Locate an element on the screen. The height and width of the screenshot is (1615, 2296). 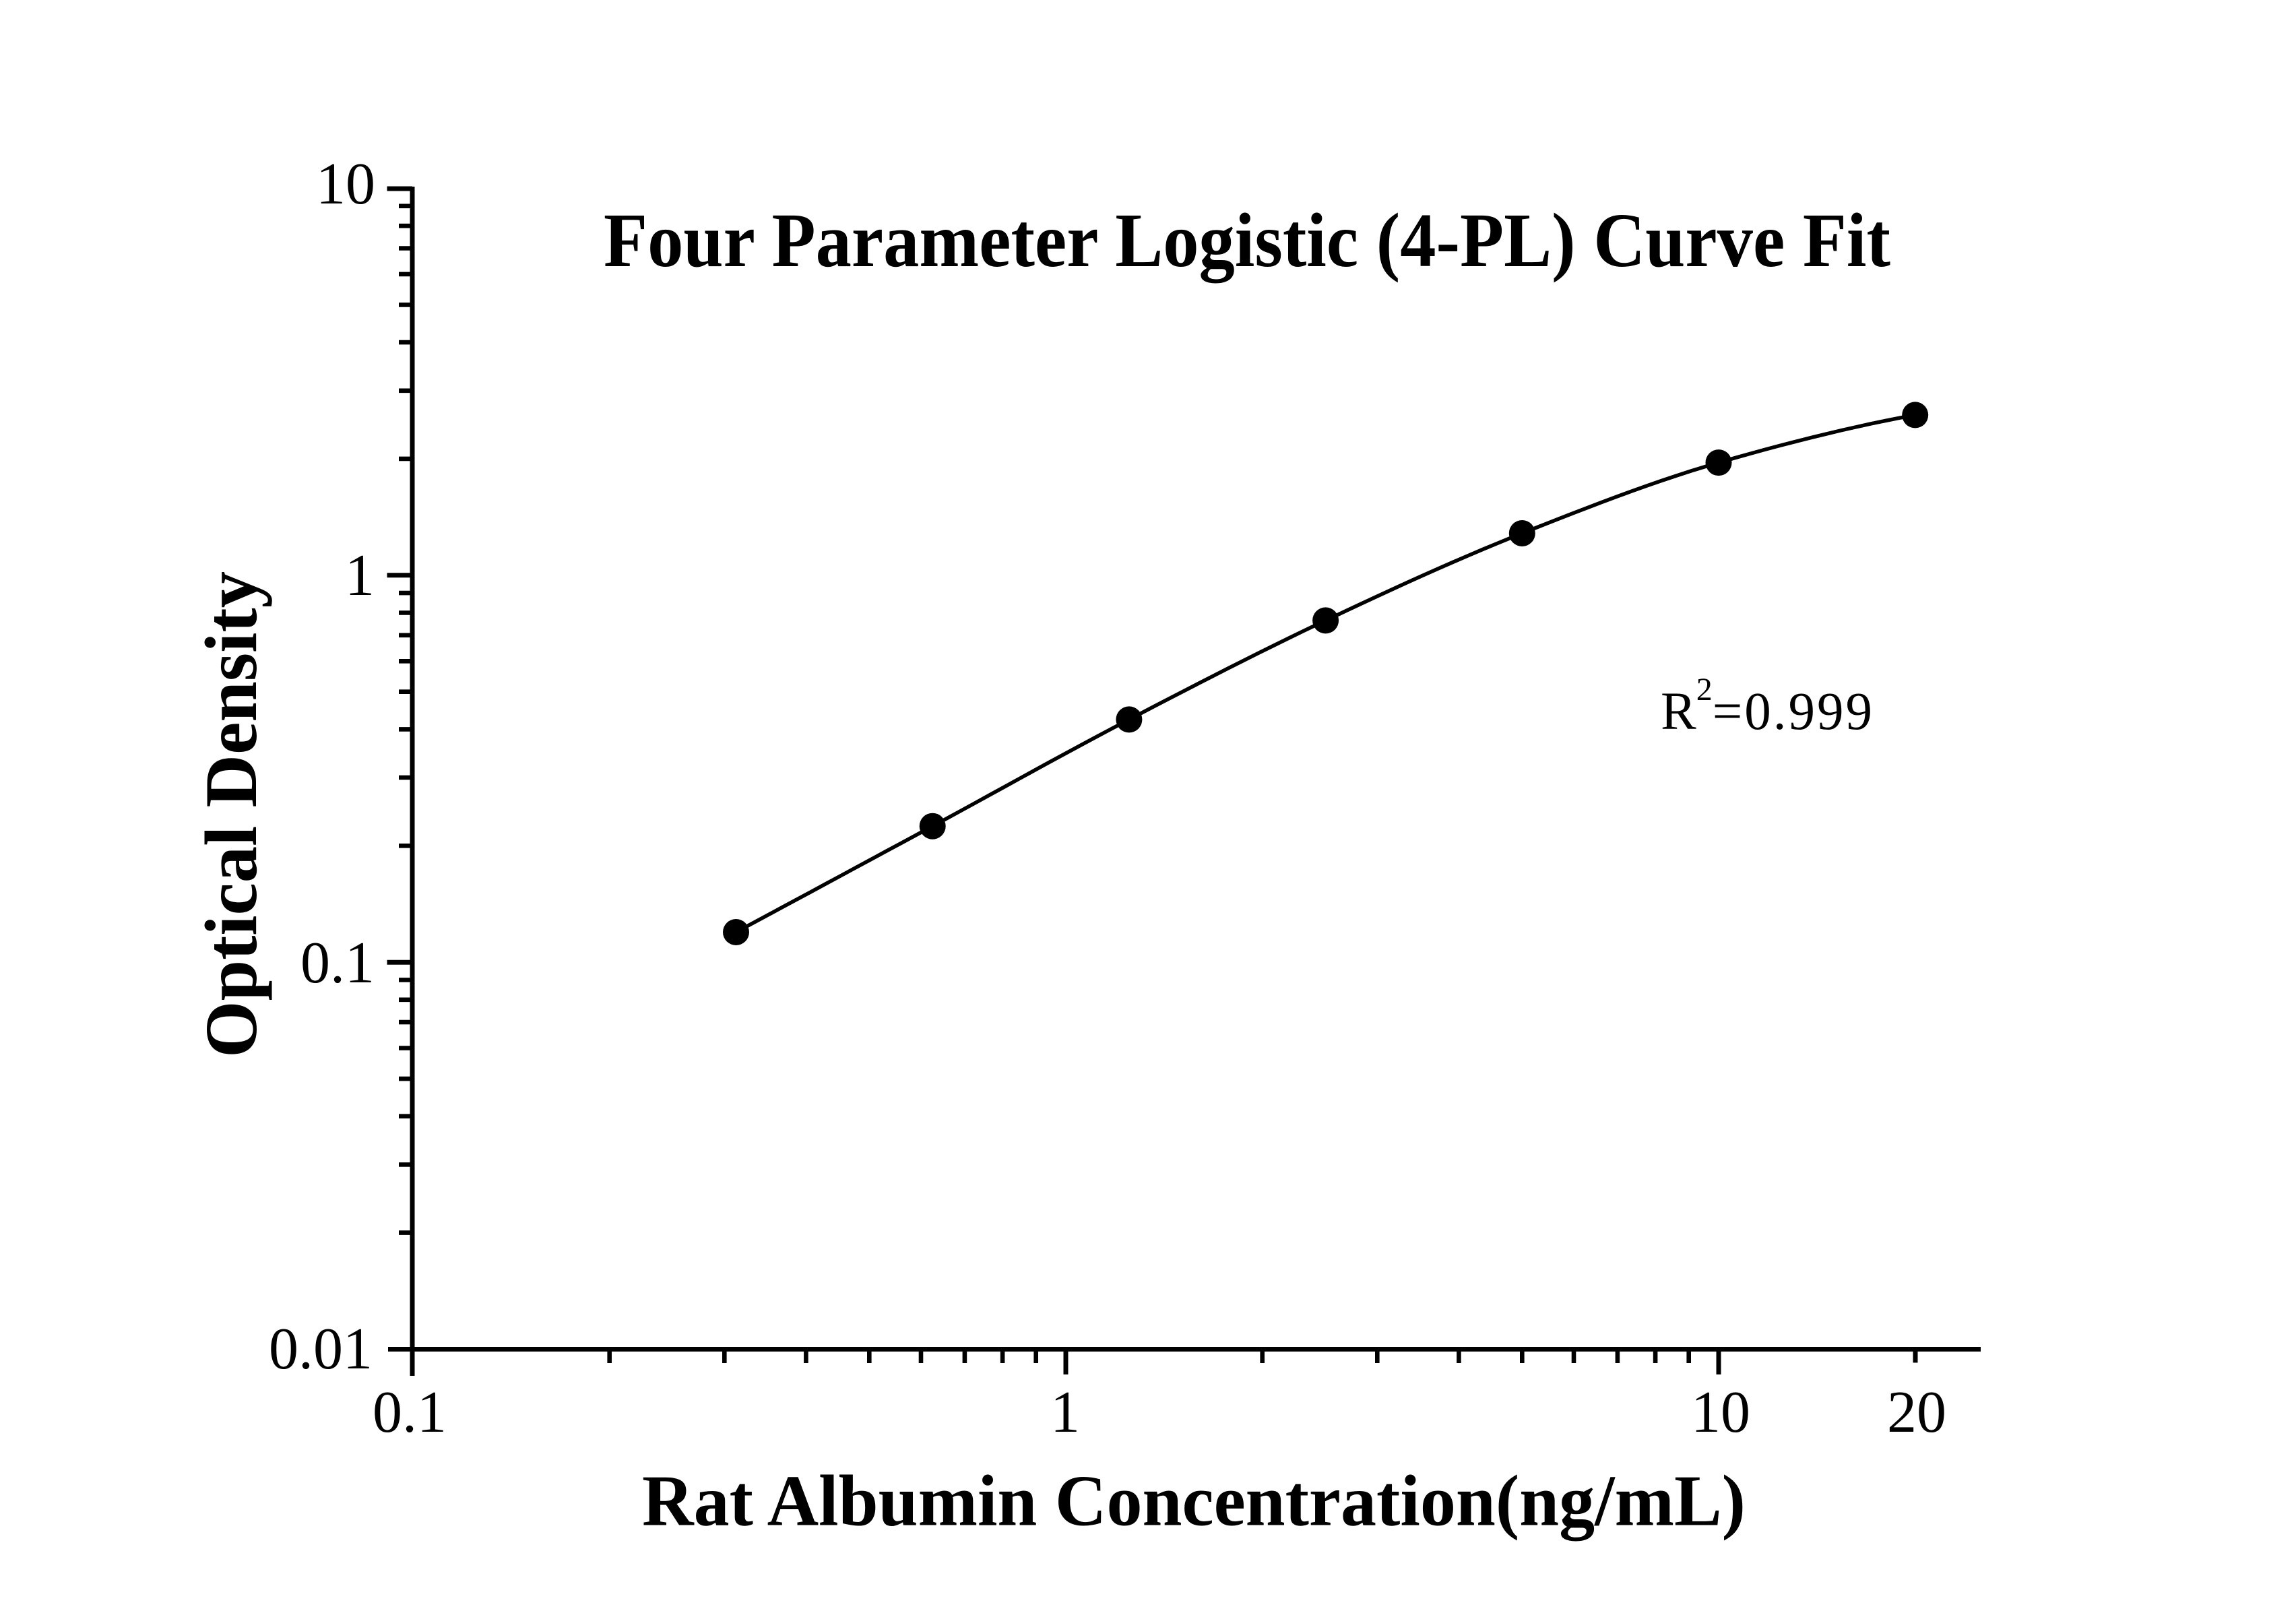
svg-text:Rat Albumin Concentration(ng/m: Rat Albumin Concentration(ng/mL) is located at coordinates (1194, 1501).